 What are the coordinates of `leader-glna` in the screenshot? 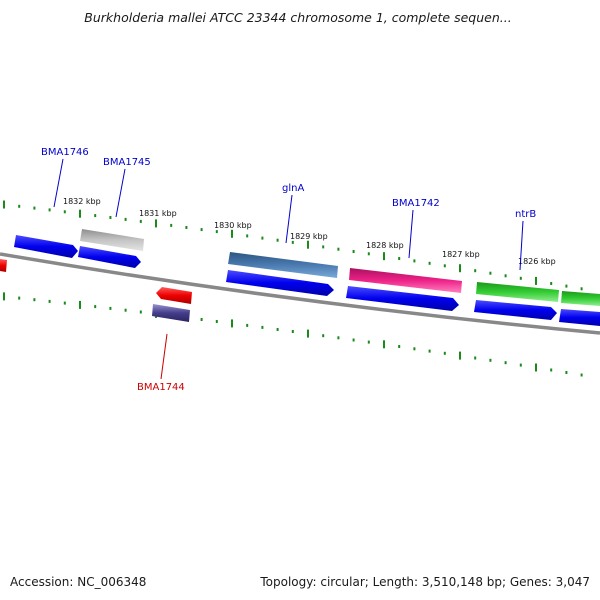 It's located at (289, 219).